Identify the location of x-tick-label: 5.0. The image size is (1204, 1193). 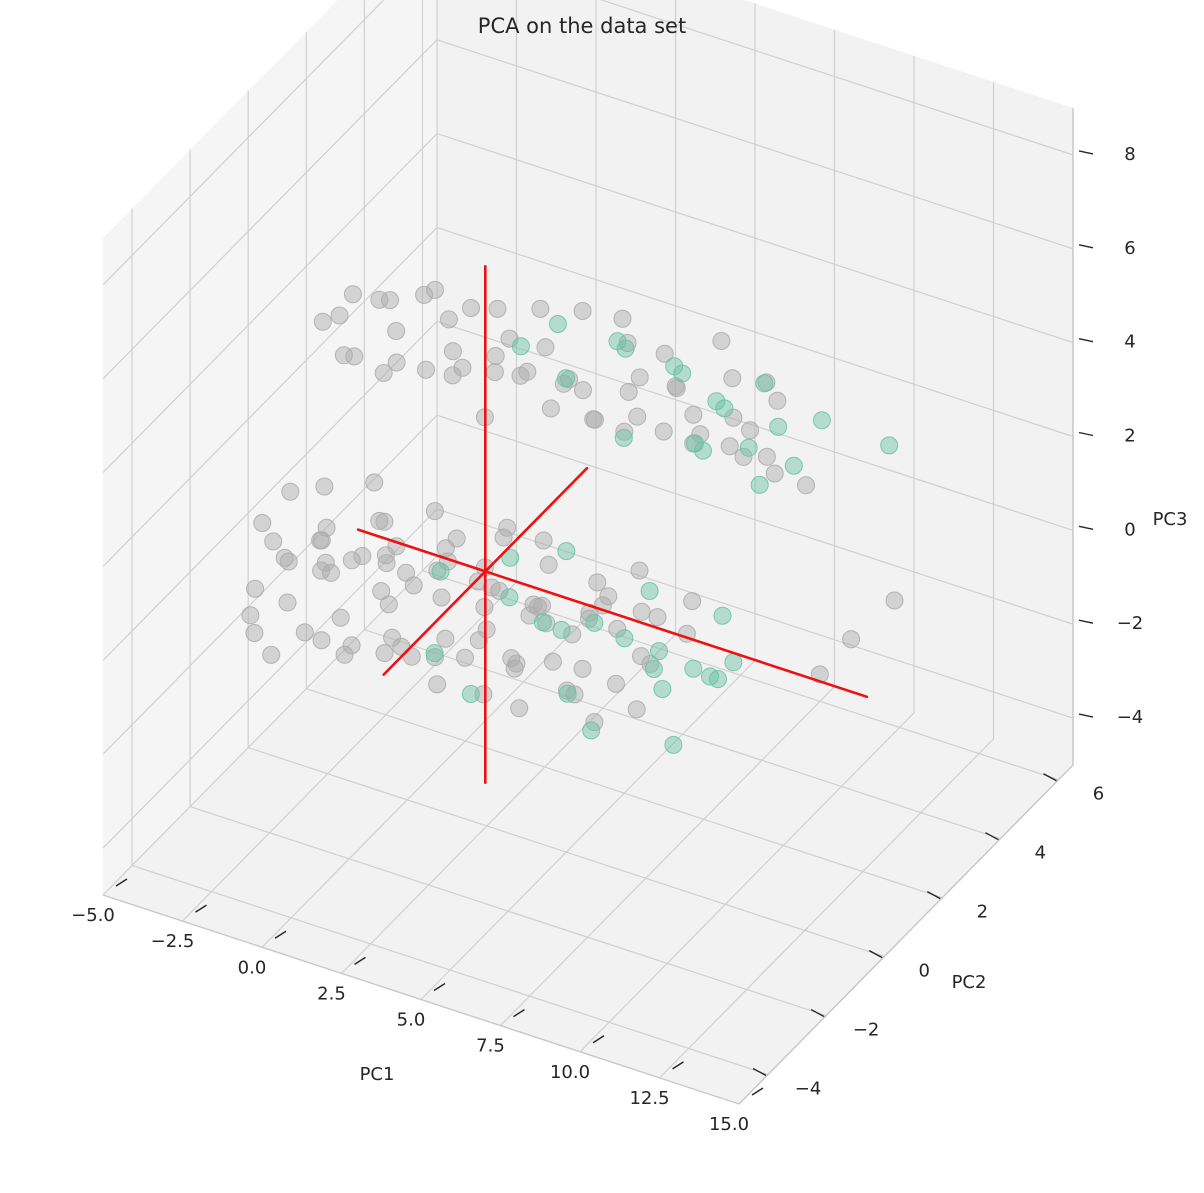
(411, 1020).